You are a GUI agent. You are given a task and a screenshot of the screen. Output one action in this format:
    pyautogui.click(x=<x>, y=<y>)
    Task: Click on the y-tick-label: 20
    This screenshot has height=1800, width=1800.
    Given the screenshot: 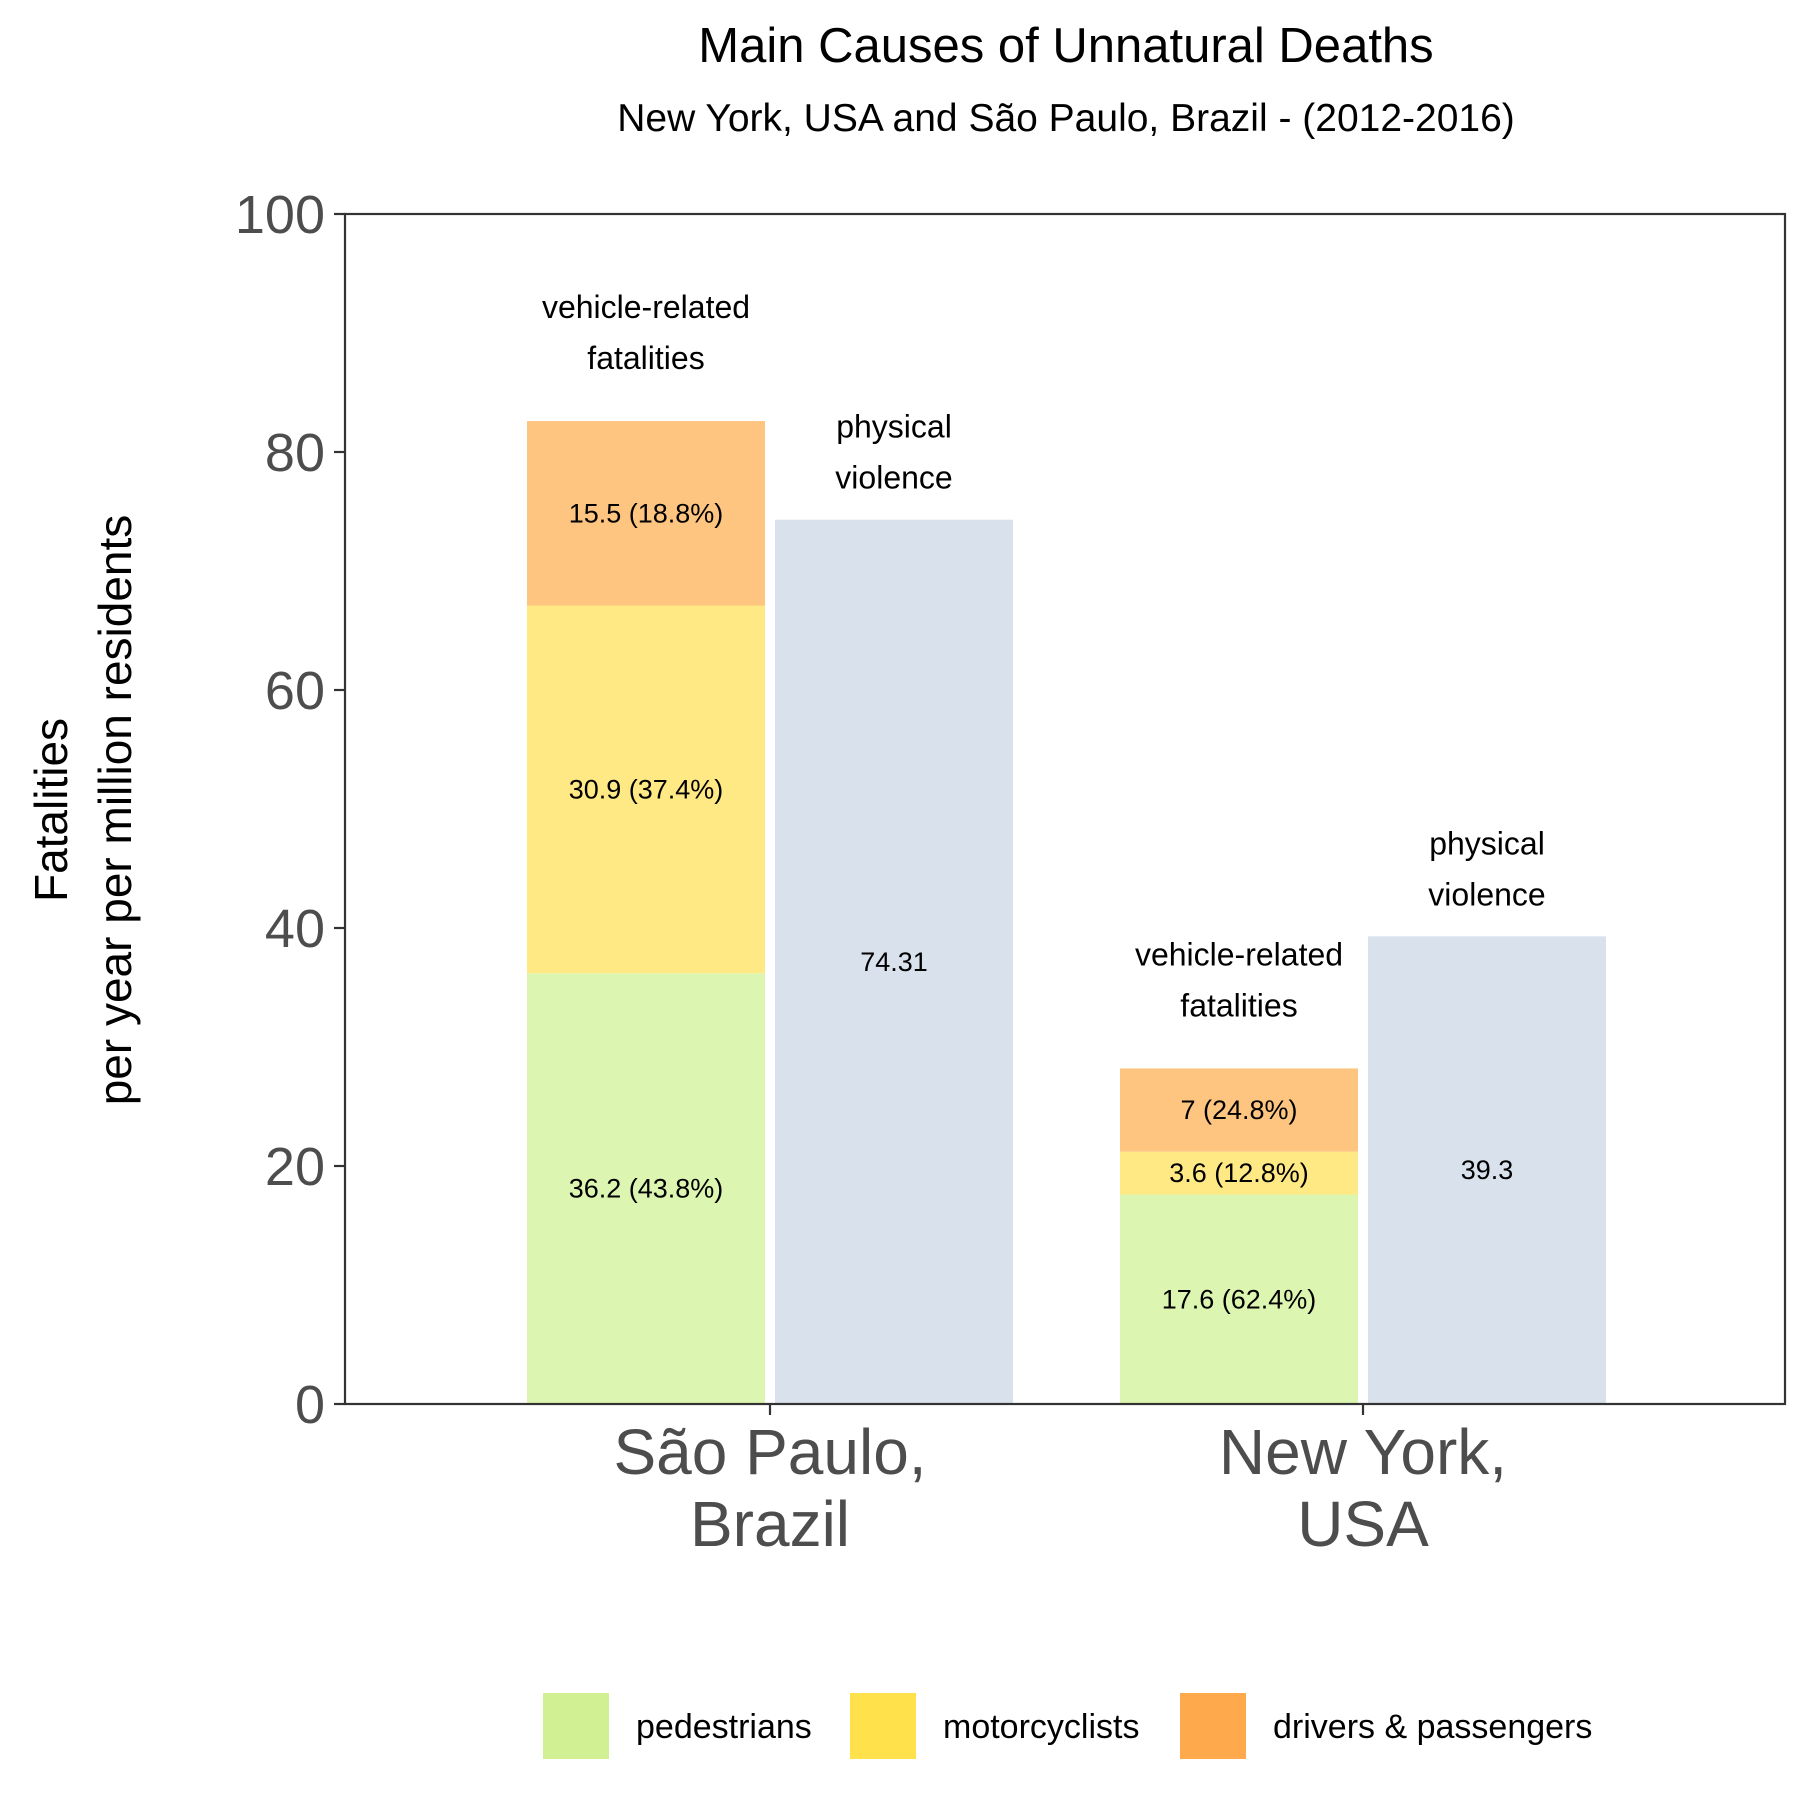 What is the action you would take?
    pyautogui.click(x=295, y=1167)
    